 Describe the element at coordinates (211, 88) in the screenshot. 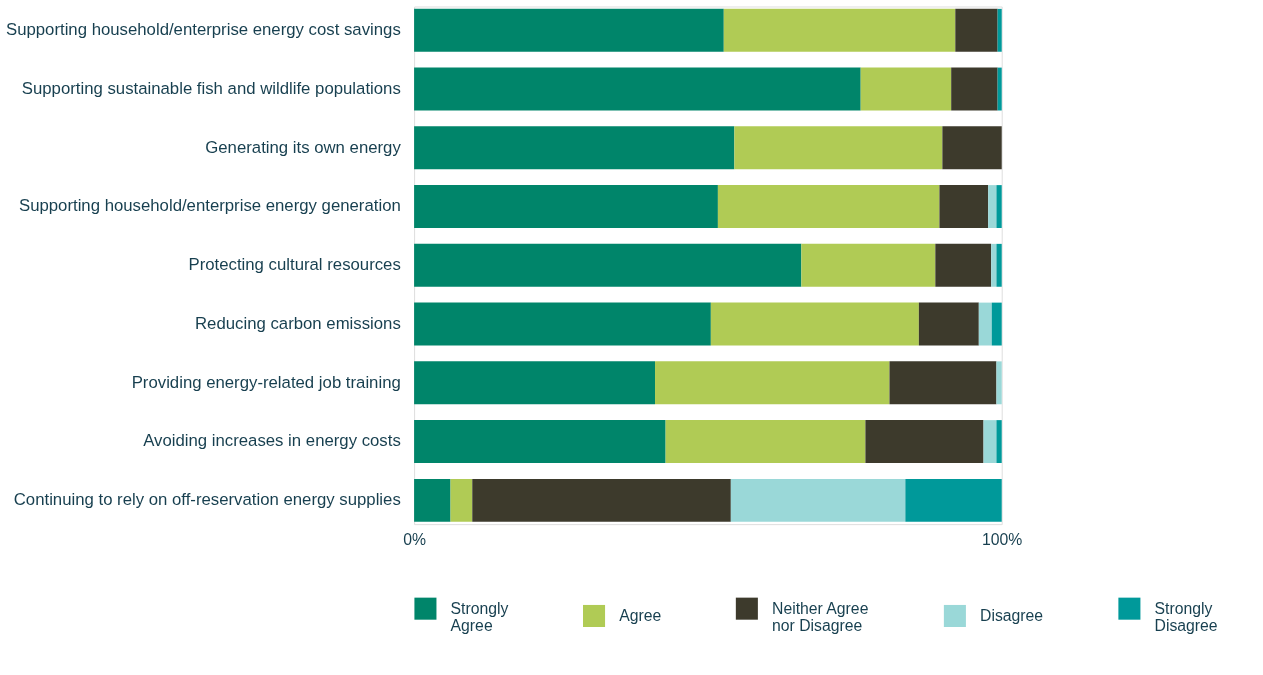

I see `y-tick-label: Supporting sustainable fish and wildlife populations` at that location.